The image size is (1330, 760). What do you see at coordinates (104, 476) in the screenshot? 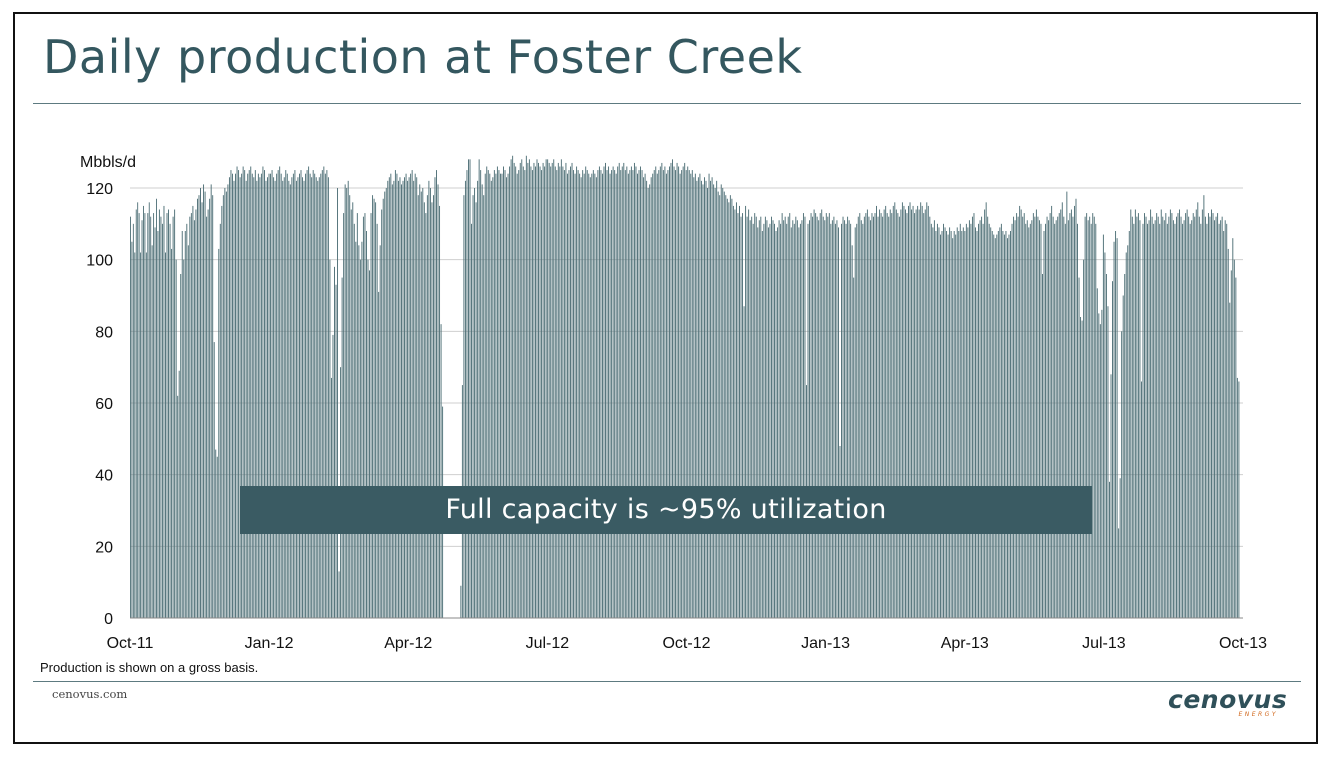
I see `y-tick-label: 40` at bounding box center [104, 476].